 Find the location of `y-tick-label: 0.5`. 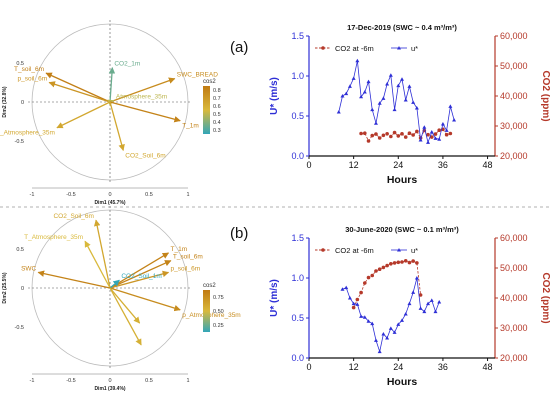

y-tick-label: 0.5 is located at coordinates (20, 250).